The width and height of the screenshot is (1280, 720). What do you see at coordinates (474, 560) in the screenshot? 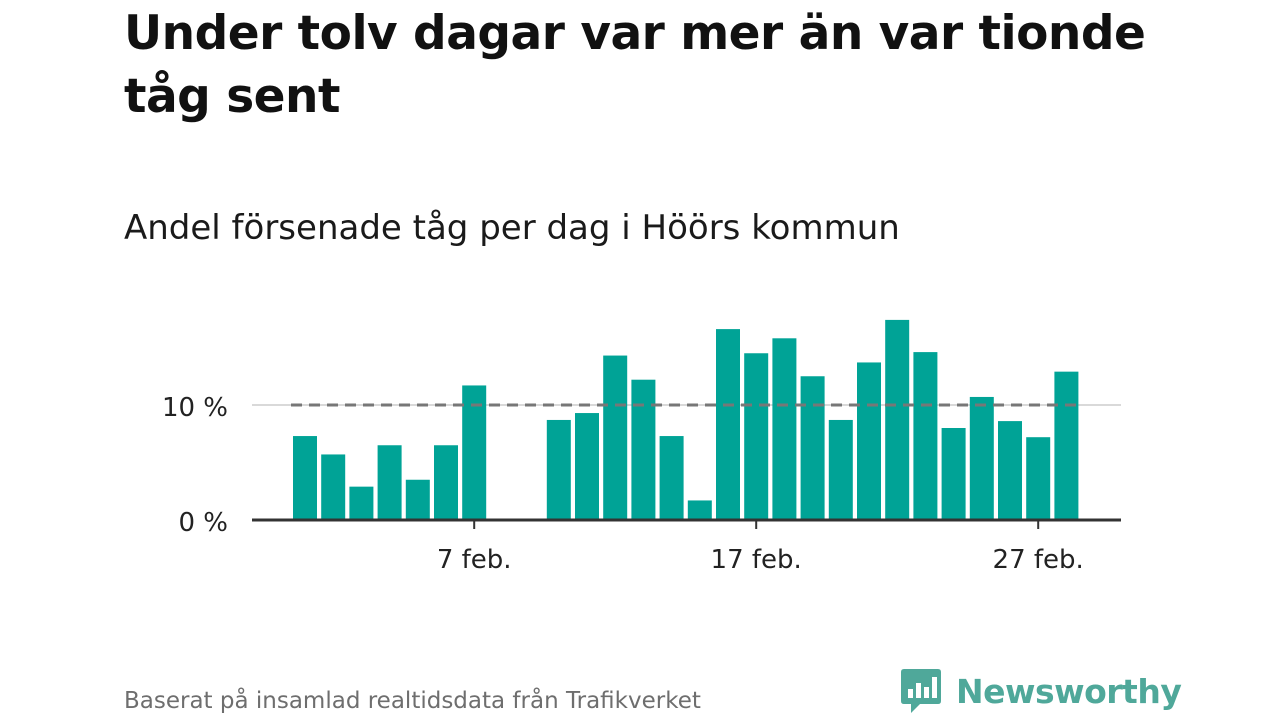
I see `x-tick-label: 7 feb.` at bounding box center [474, 560].